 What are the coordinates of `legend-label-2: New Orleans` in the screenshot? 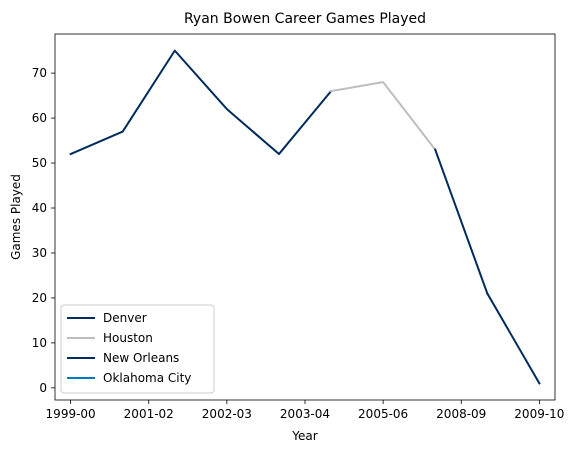 It's located at (141, 358).